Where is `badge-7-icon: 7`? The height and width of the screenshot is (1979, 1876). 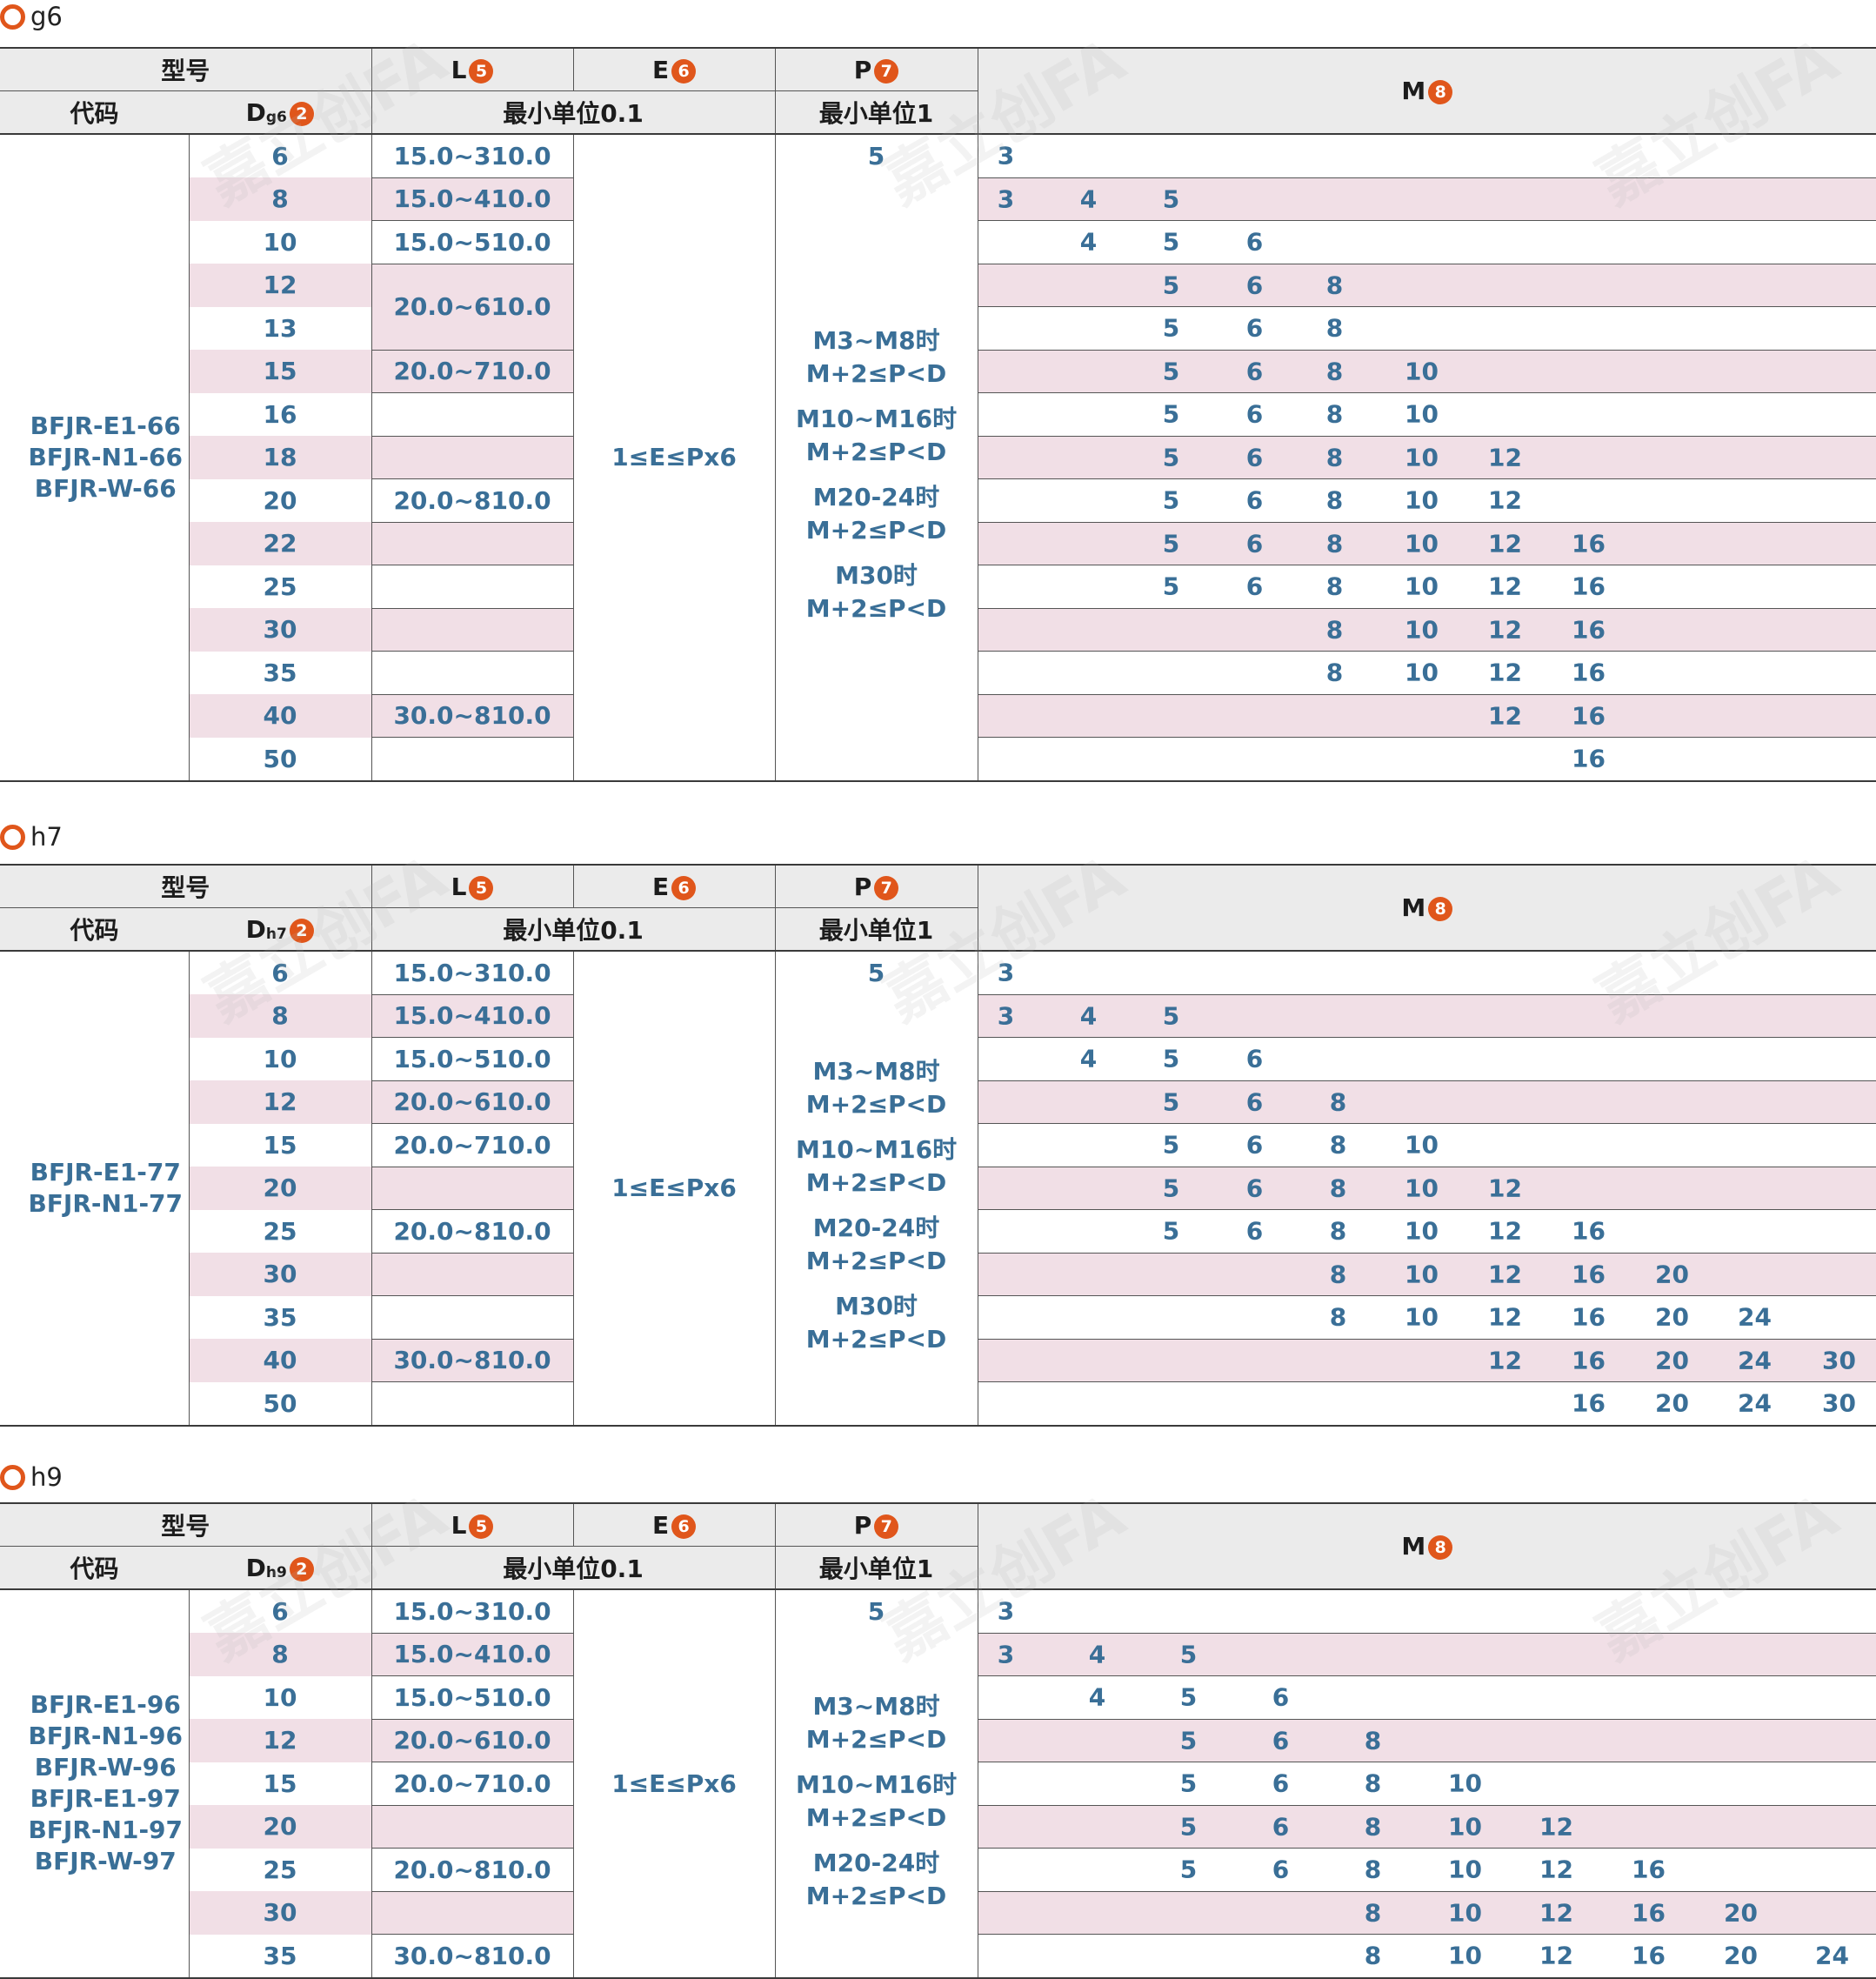
badge-7-icon: 7 is located at coordinates (886, 1526).